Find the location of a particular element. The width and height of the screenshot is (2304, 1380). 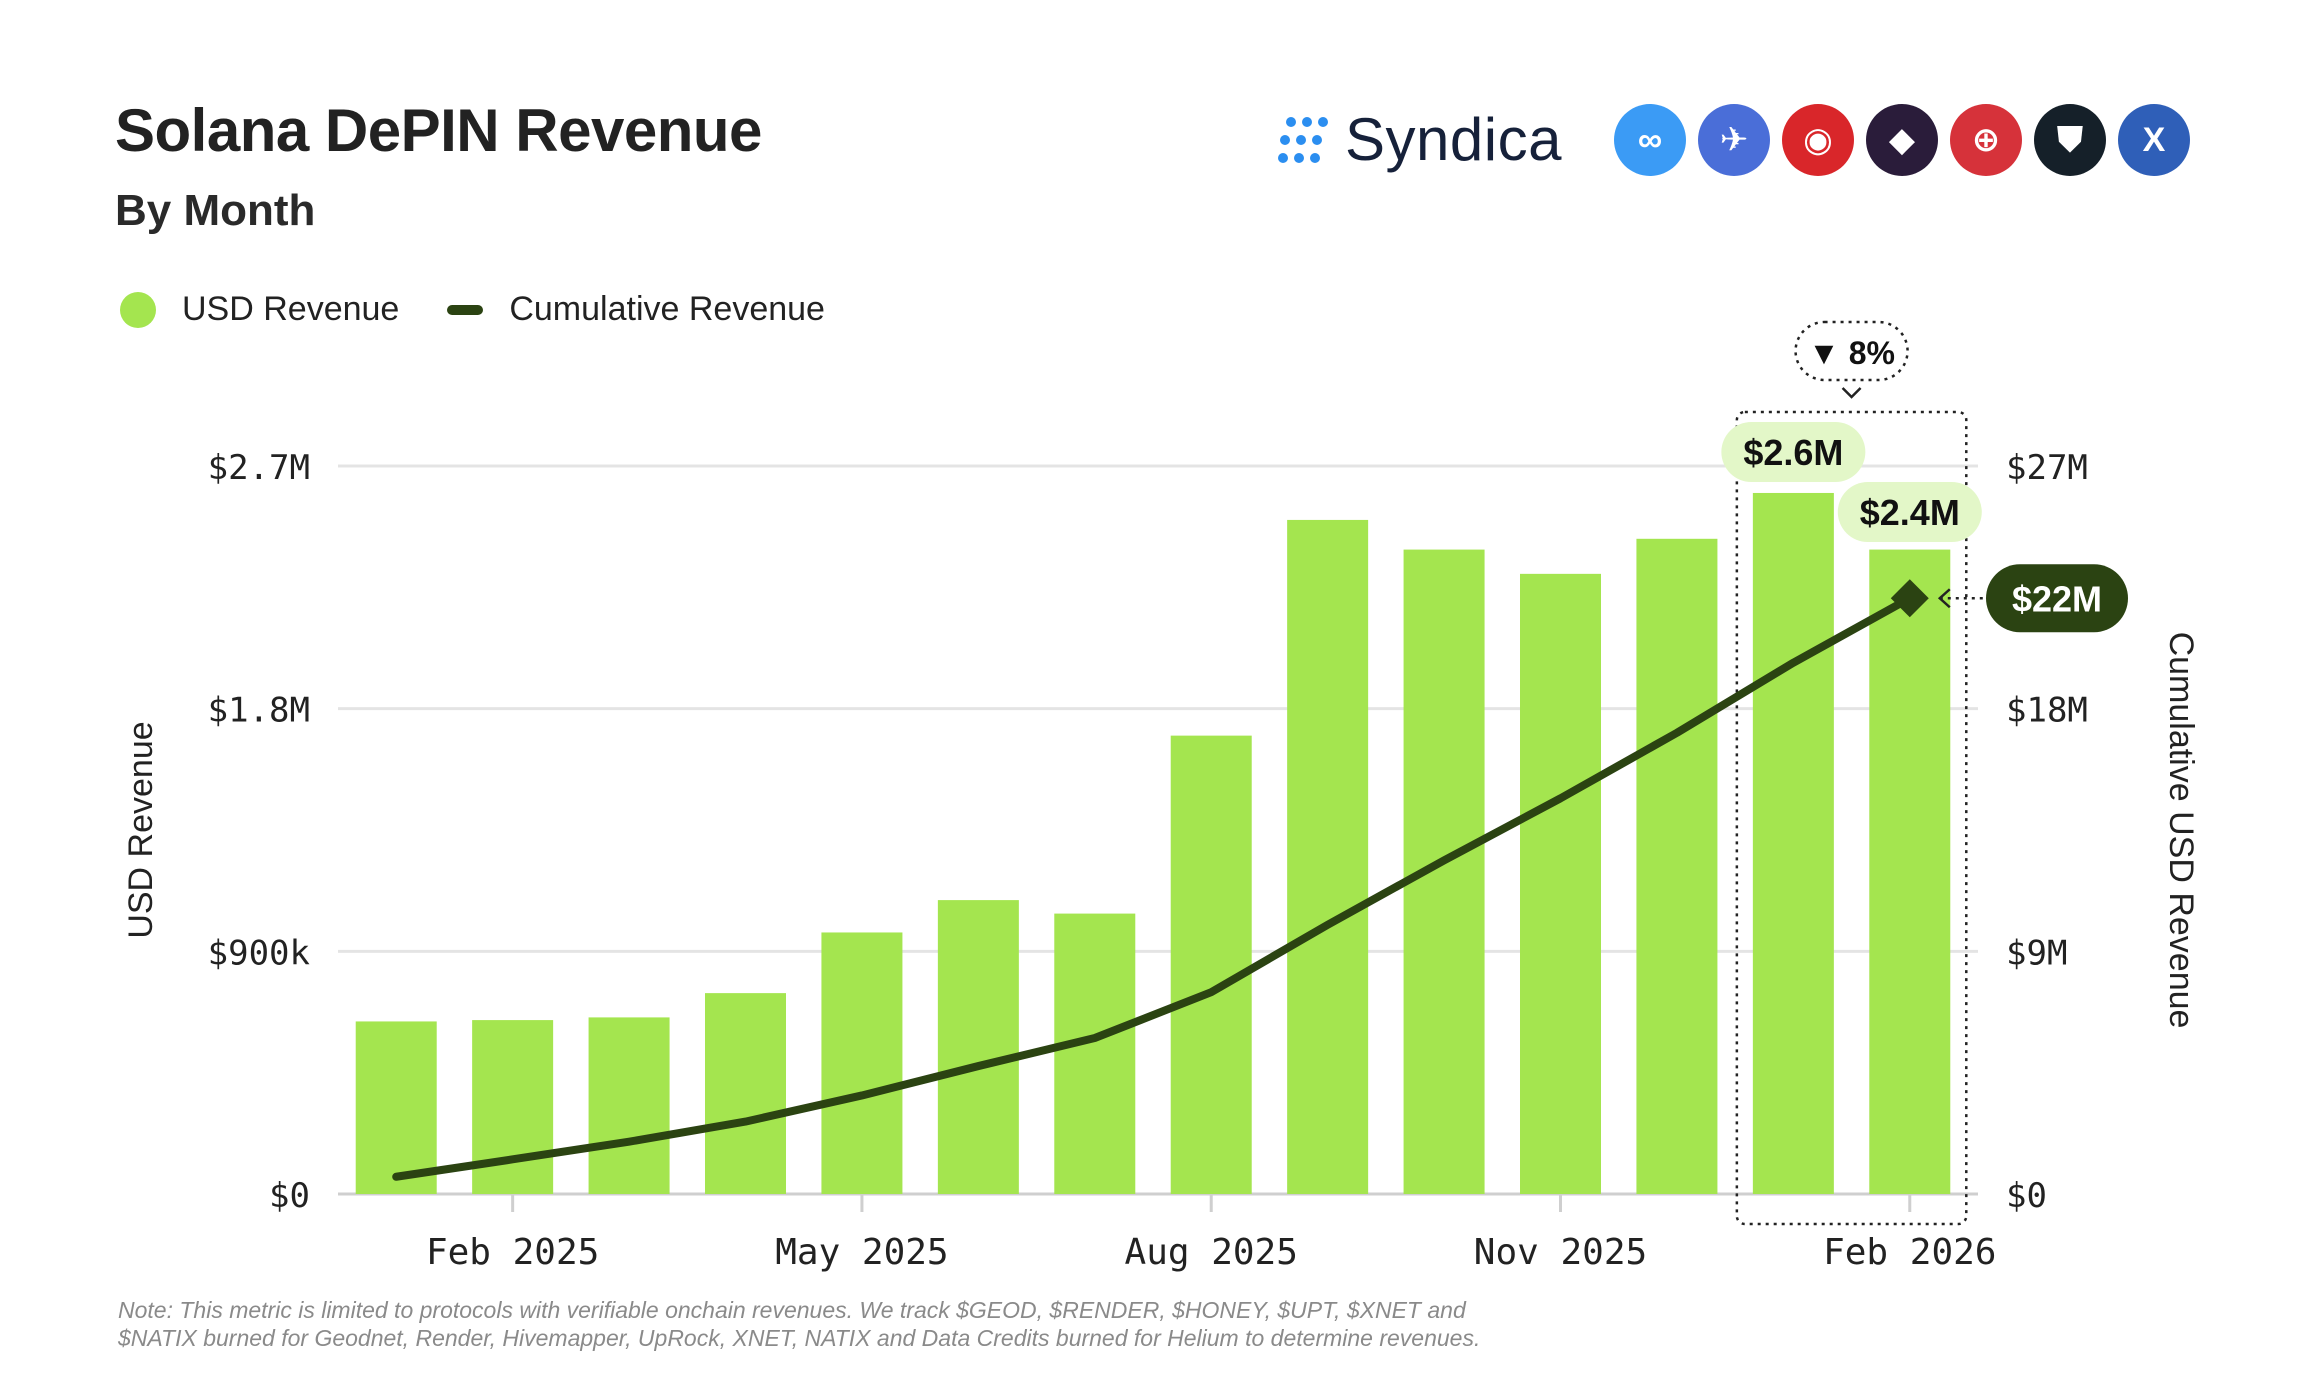

highlight-box is located at coordinates (1851, 818).